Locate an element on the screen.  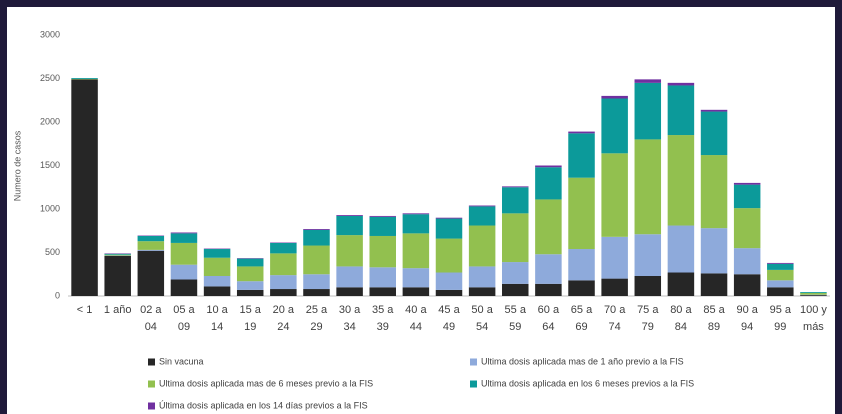
y-tick-label: 1000 is located at coordinates (50, 208).